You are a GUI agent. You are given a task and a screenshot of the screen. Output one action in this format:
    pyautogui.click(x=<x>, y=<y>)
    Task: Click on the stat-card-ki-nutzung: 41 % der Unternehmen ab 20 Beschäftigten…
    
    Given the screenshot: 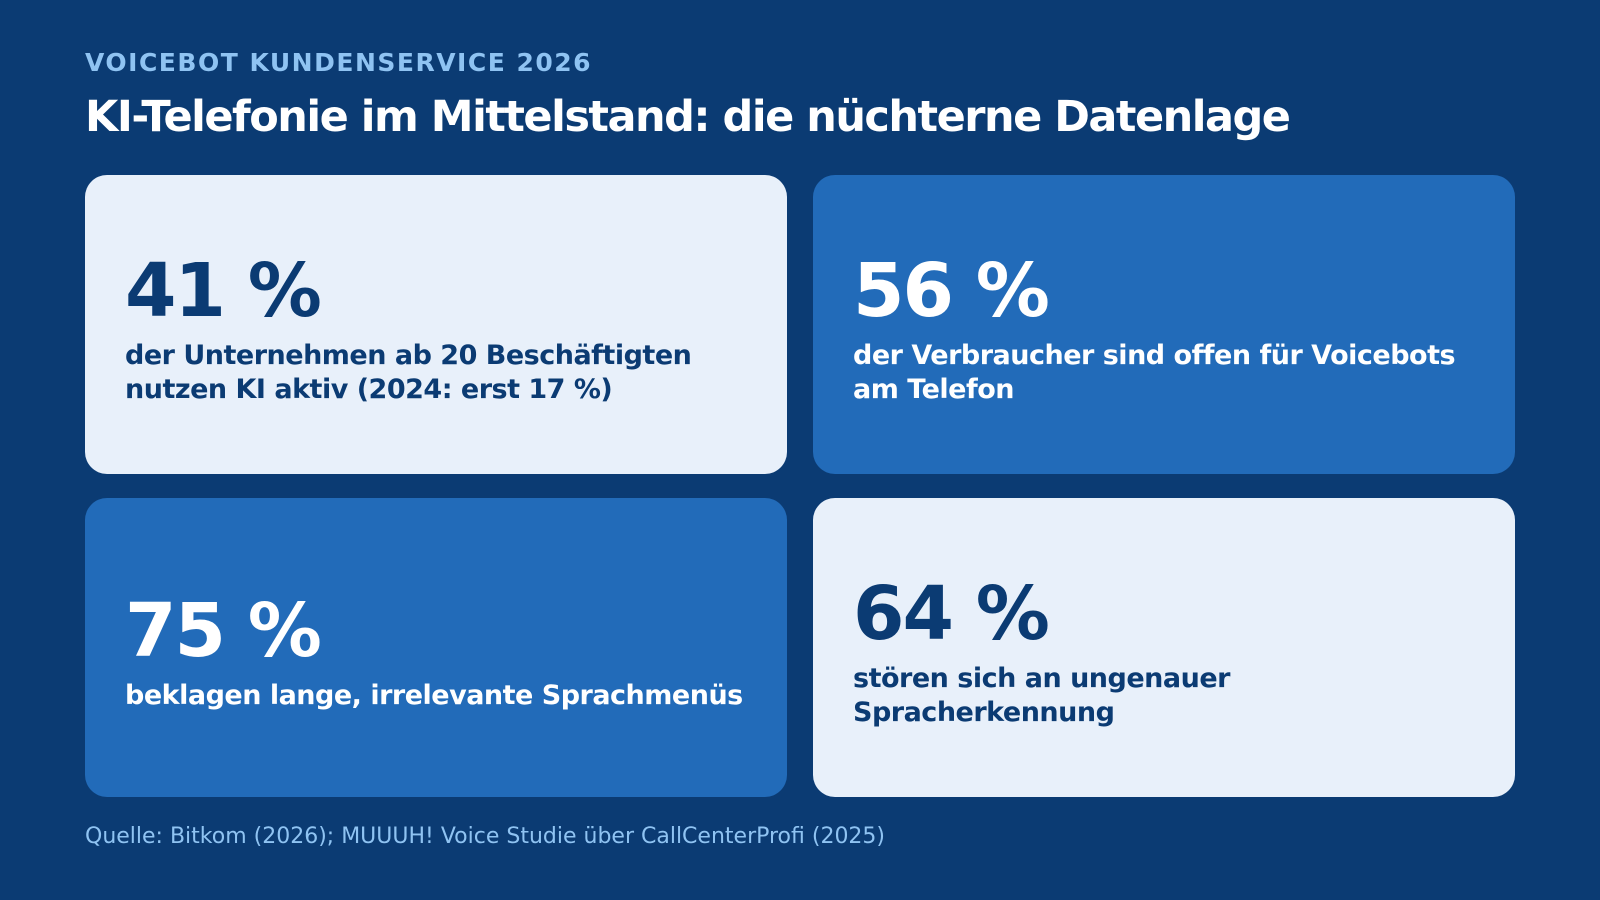 What is the action you would take?
    pyautogui.click(x=436, y=324)
    